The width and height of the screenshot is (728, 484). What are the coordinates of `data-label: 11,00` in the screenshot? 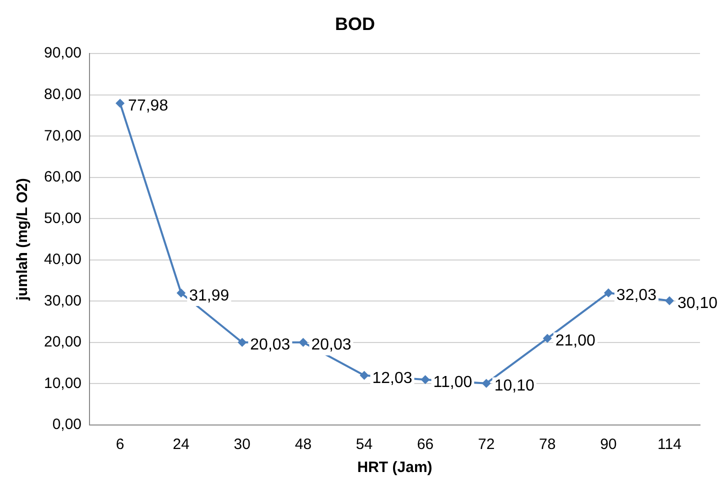 It's located at (452, 383).